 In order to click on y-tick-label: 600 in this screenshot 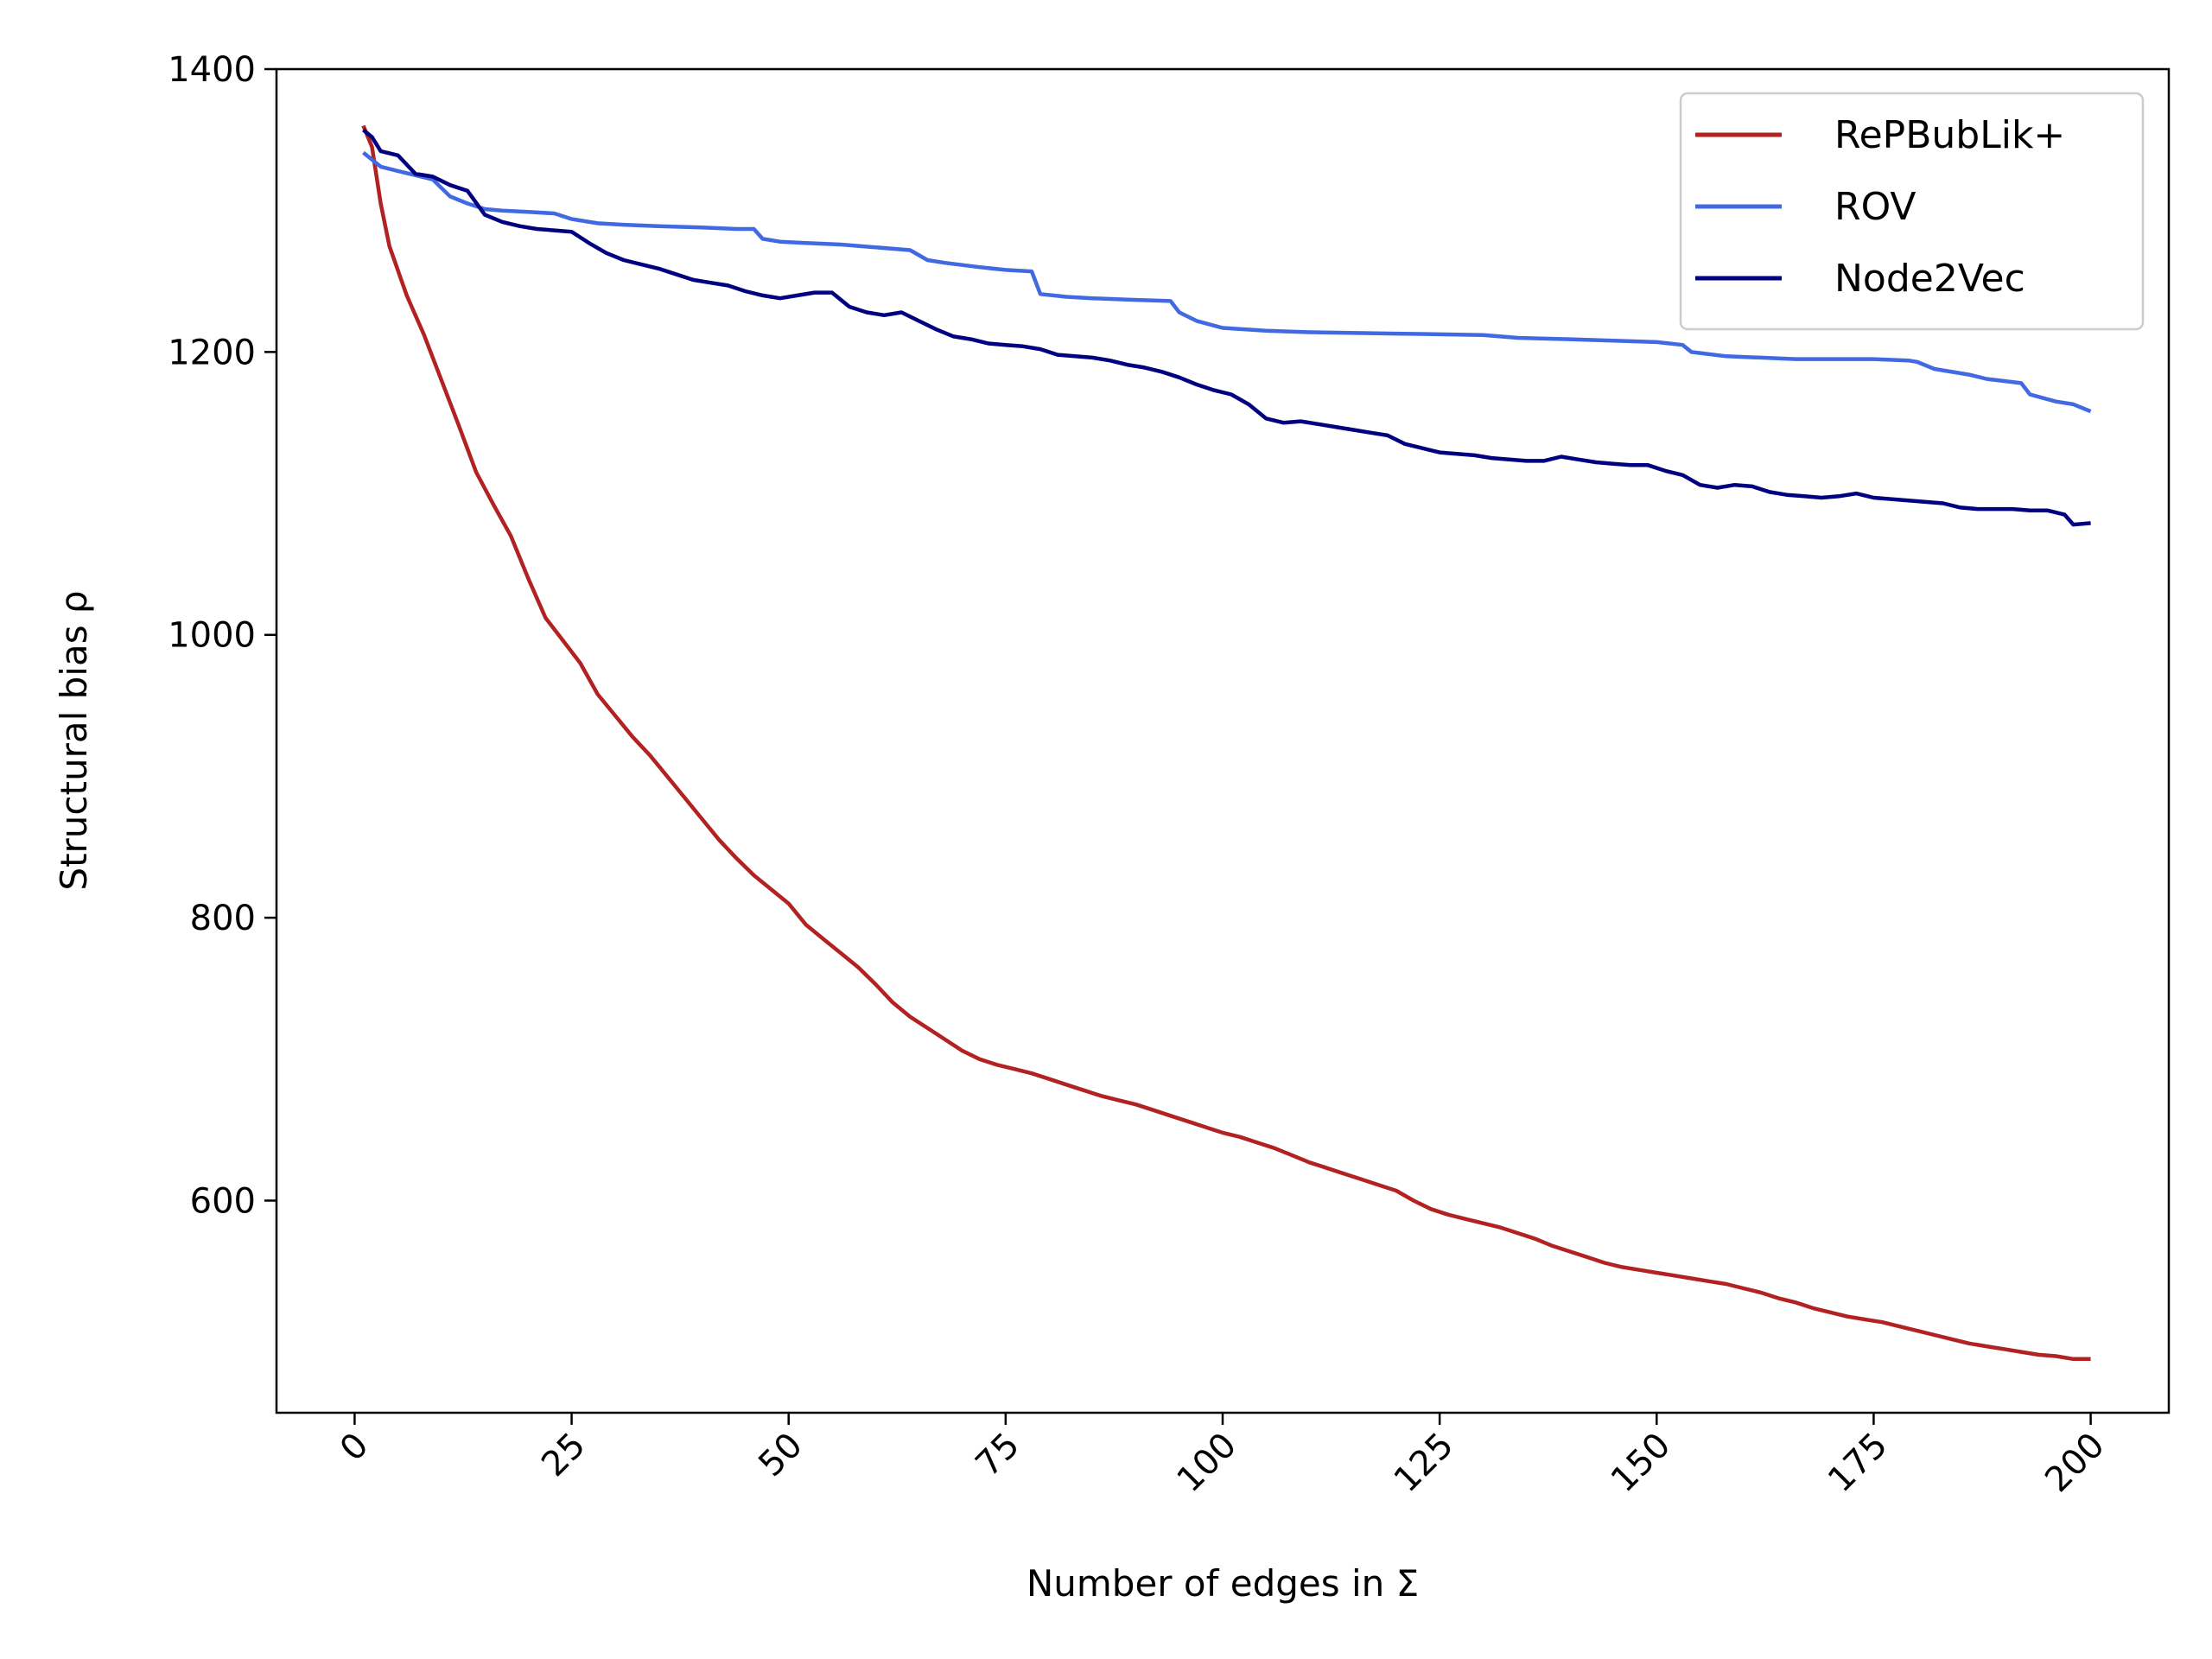, I will do `click(223, 1201)`.